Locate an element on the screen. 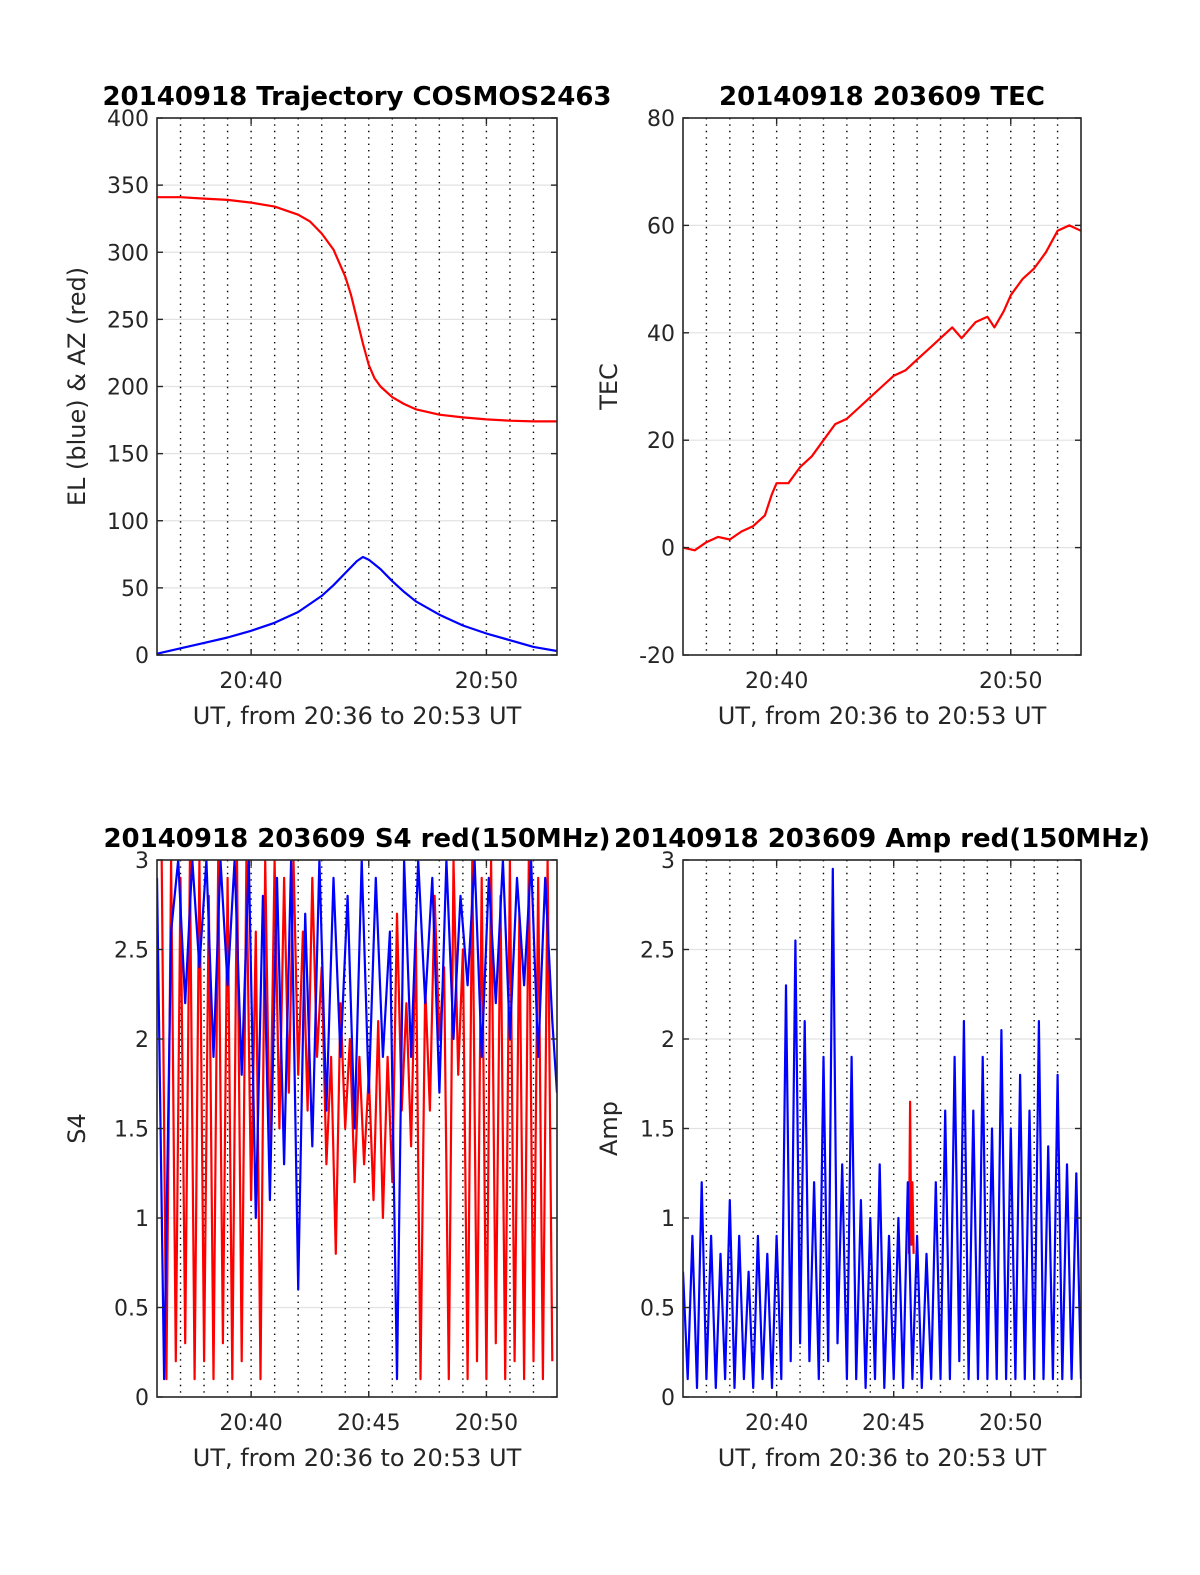 This screenshot has height=1575, width=1200. y-tick-label: 40 is located at coordinates (661, 334).